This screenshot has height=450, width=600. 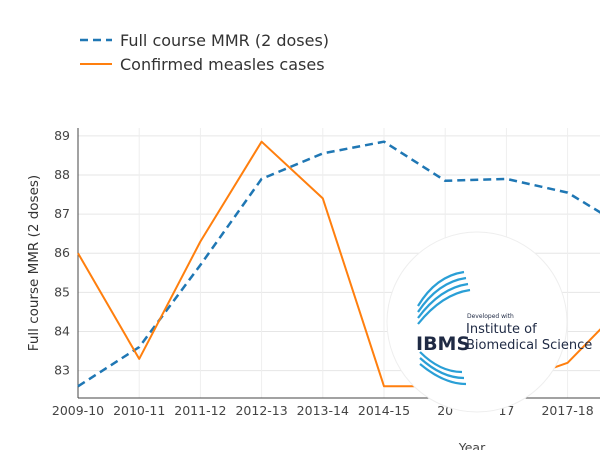 What do you see at coordinates (384, 410) in the screenshot?
I see `x-tick-label: 2014-15` at bounding box center [384, 410].